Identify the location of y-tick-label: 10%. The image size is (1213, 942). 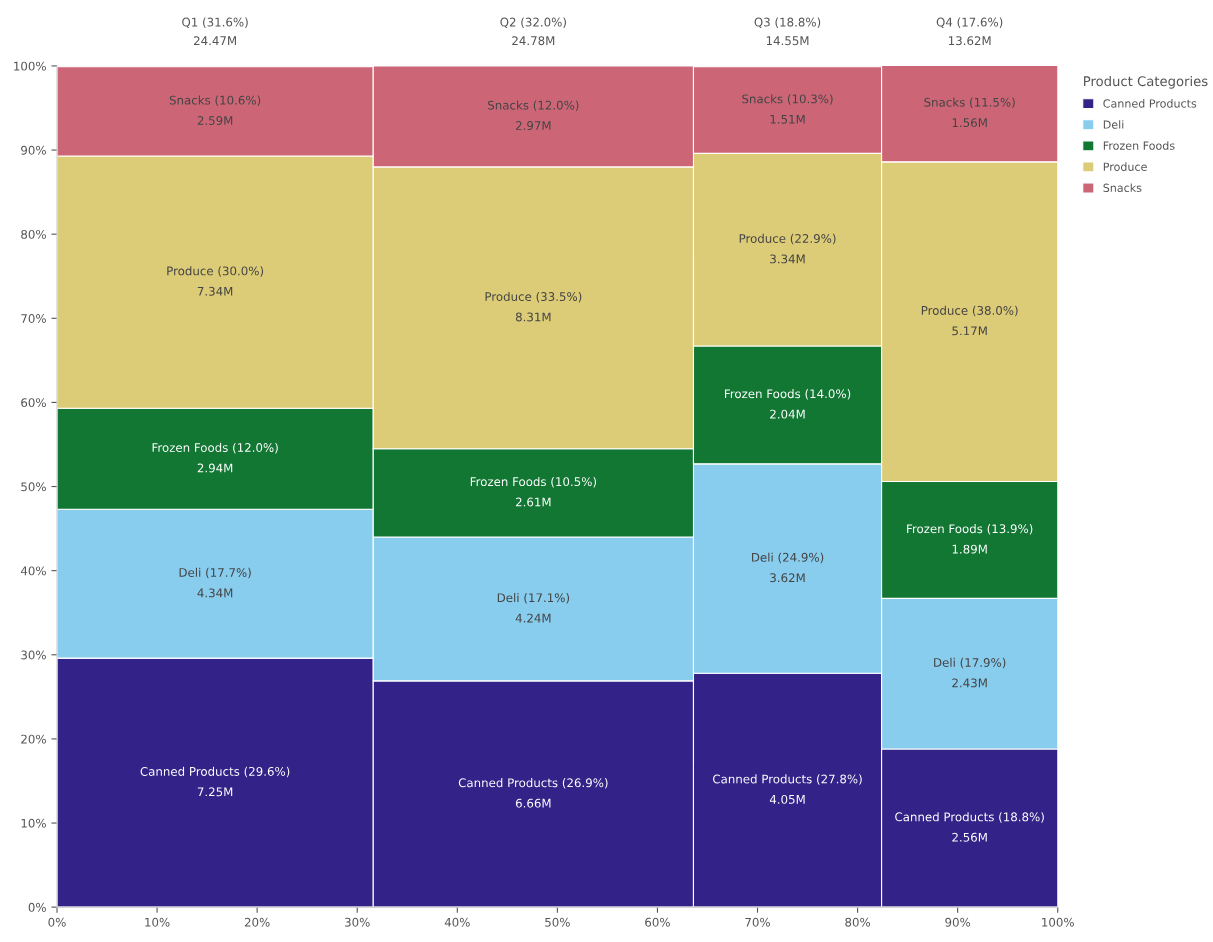
(33, 823).